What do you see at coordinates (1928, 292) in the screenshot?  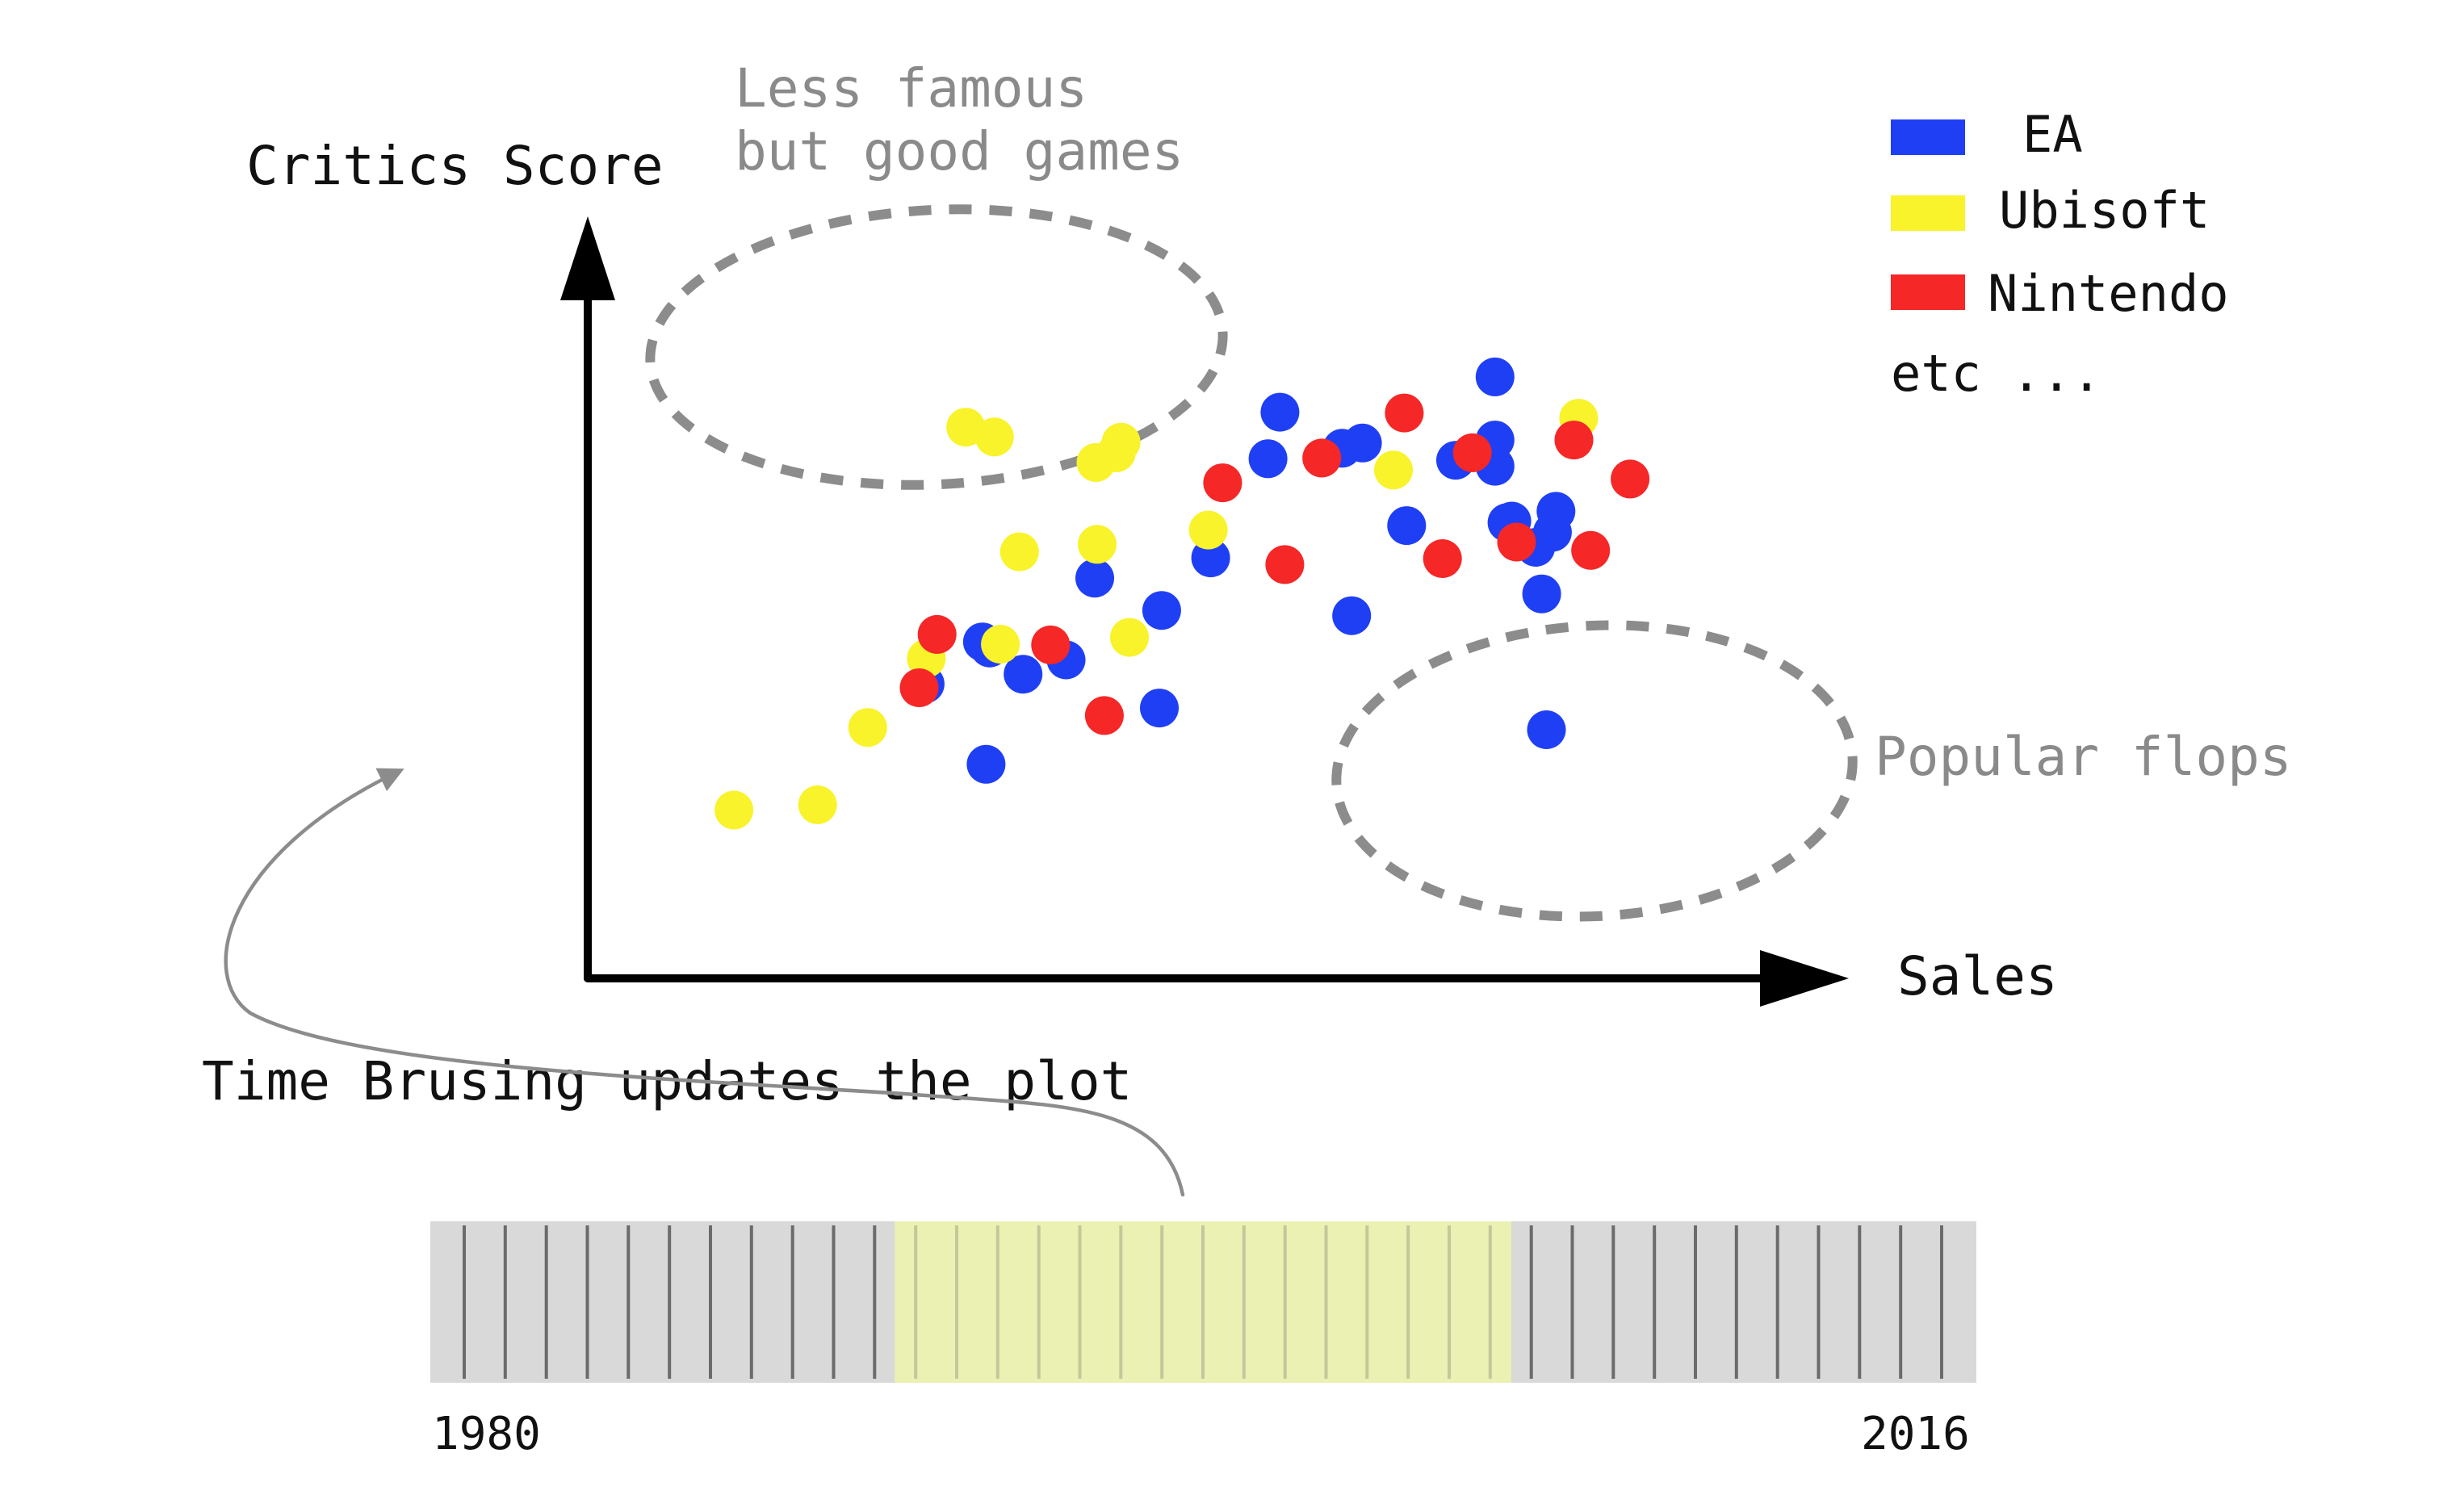 I see `legend-swatch-nintendo` at bounding box center [1928, 292].